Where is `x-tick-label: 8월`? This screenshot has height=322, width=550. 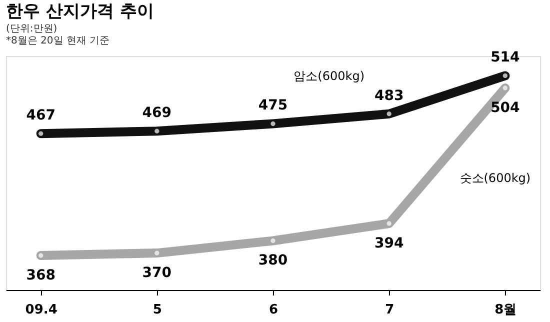 x-tick-label: 8월 is located at coordinates (505, 310).